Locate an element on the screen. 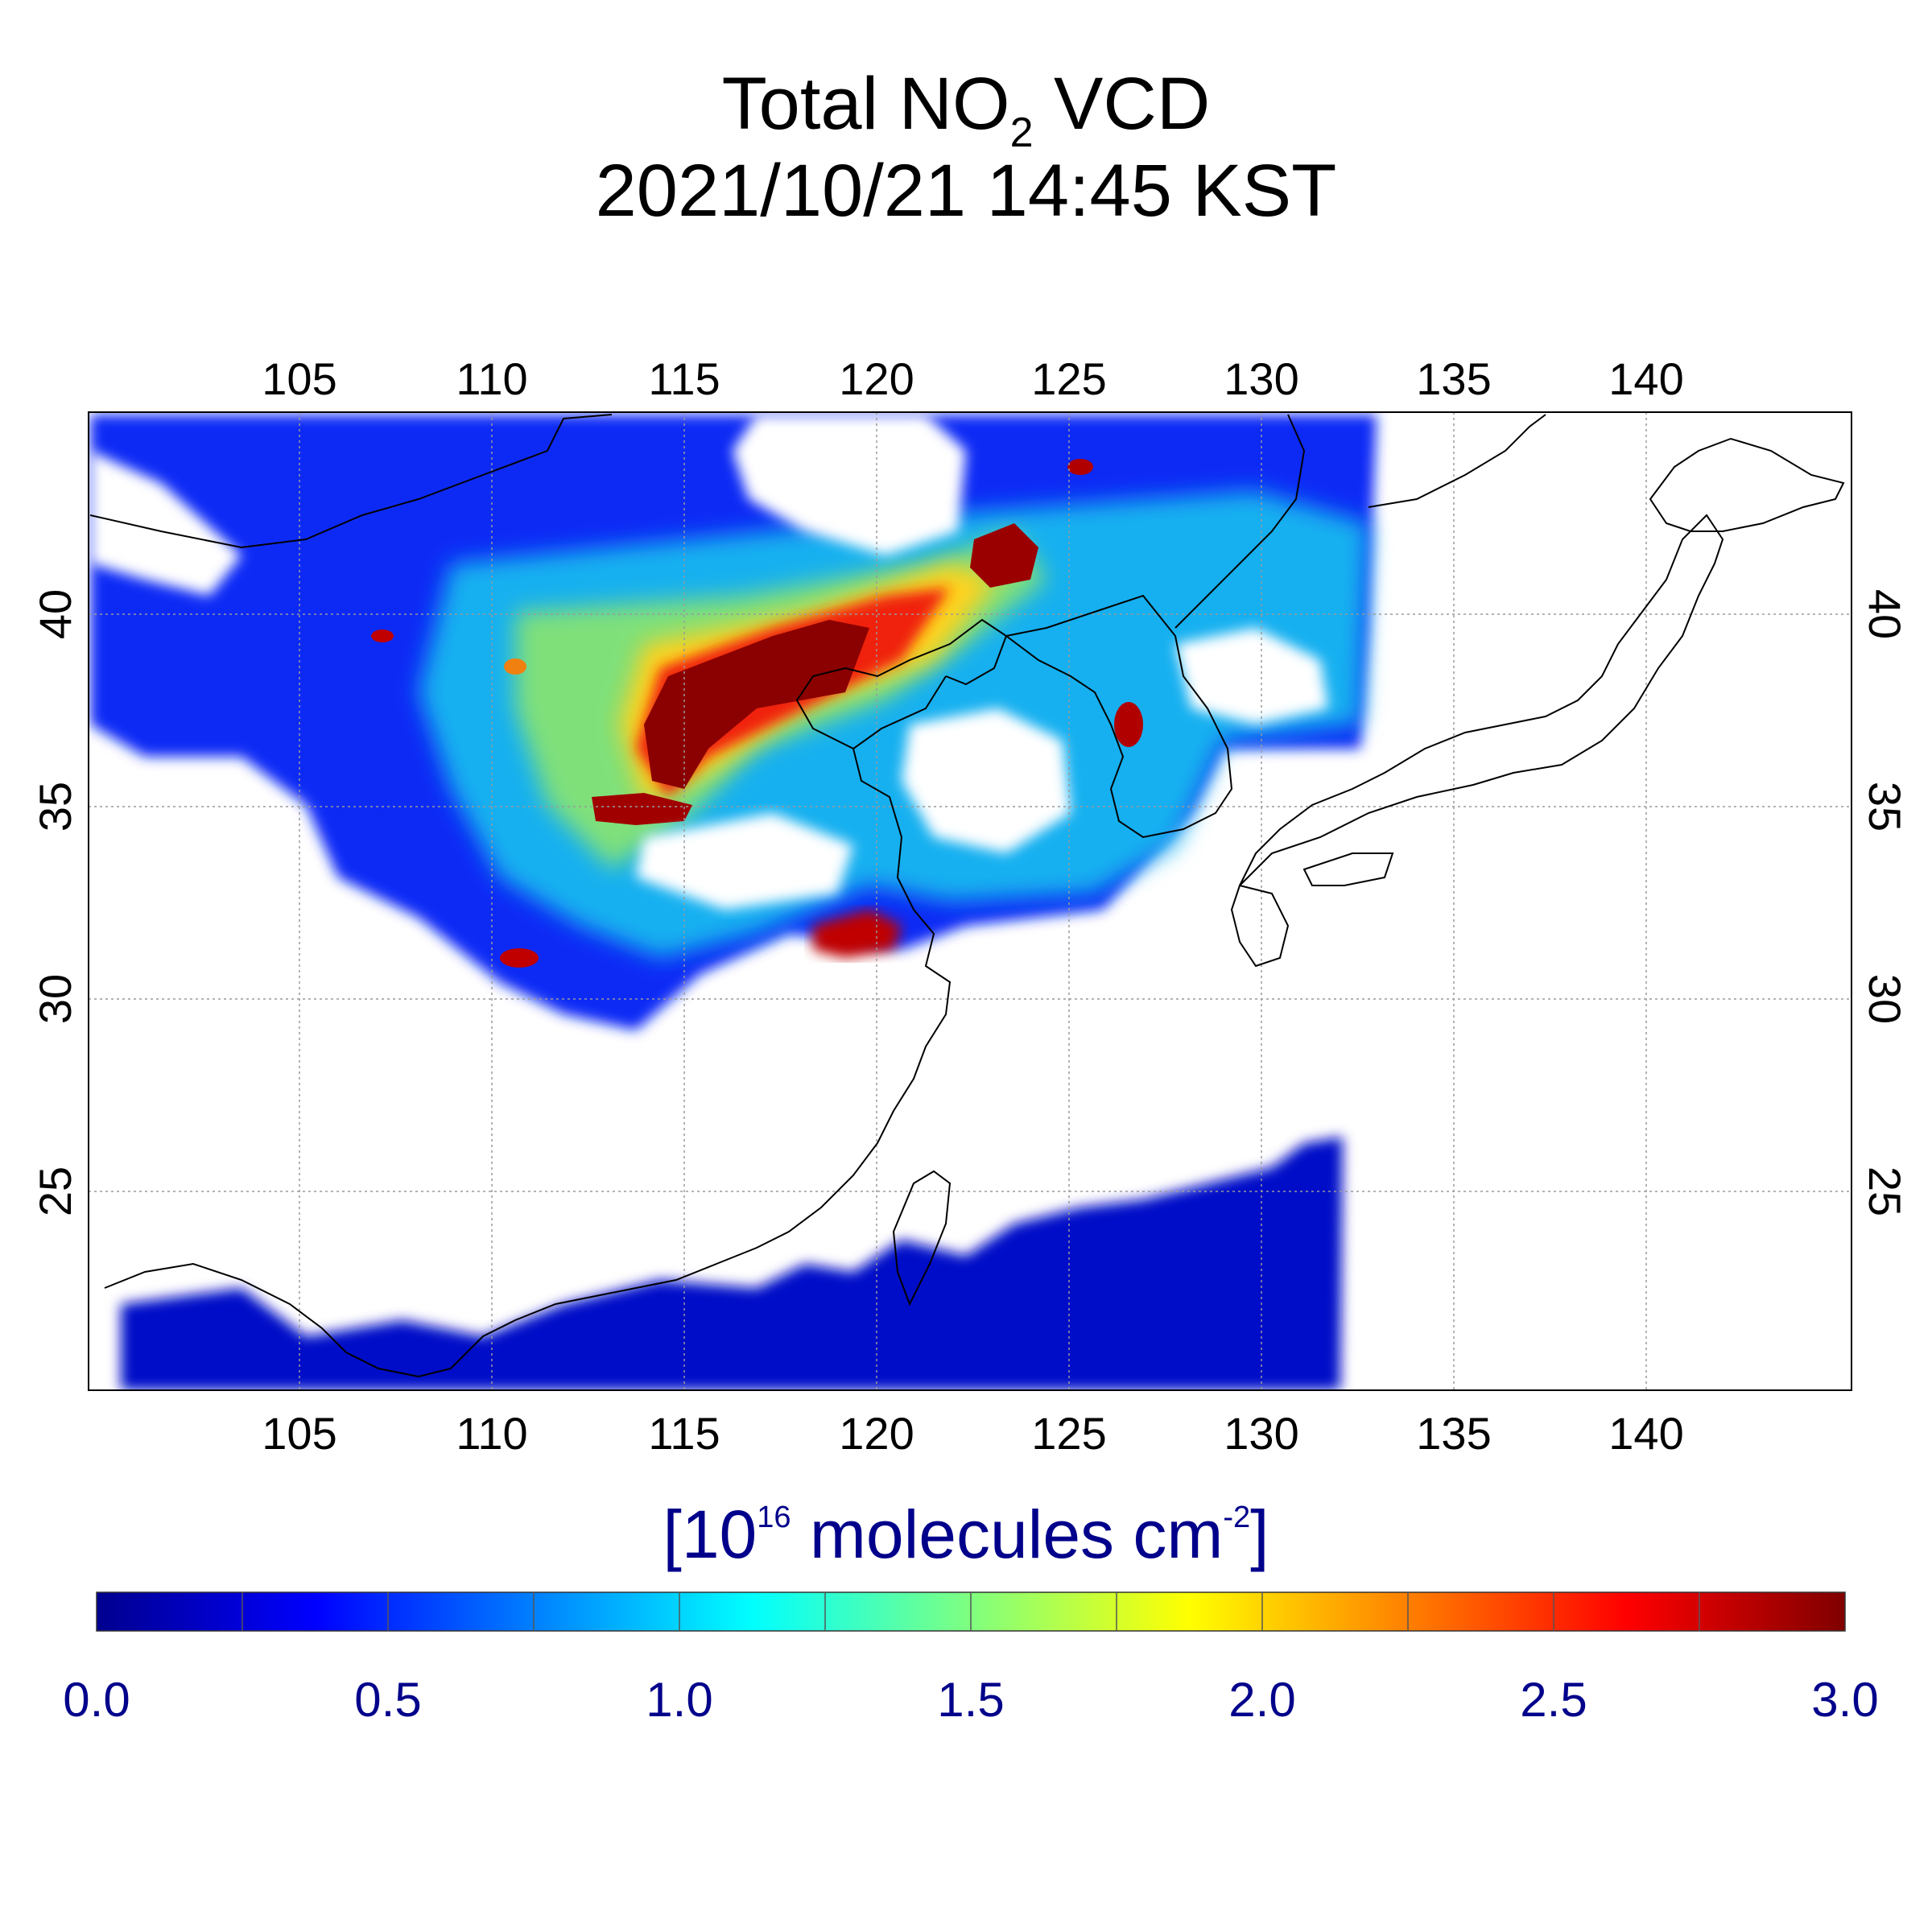  china-east-coast is located at coordinates (701, 1022).